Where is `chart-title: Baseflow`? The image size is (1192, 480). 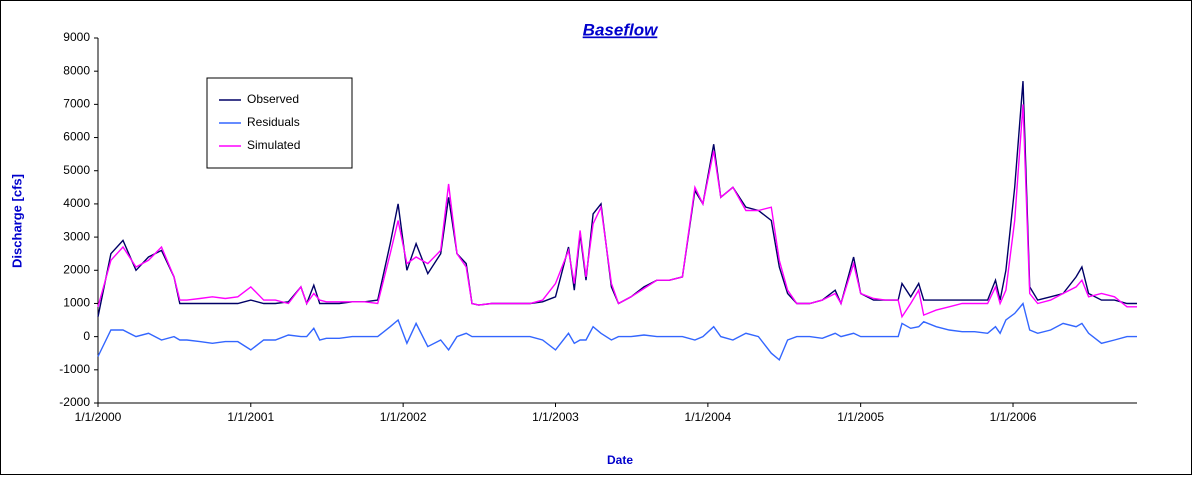
chart-title: Baseflow is located at coordinates (621, 29).